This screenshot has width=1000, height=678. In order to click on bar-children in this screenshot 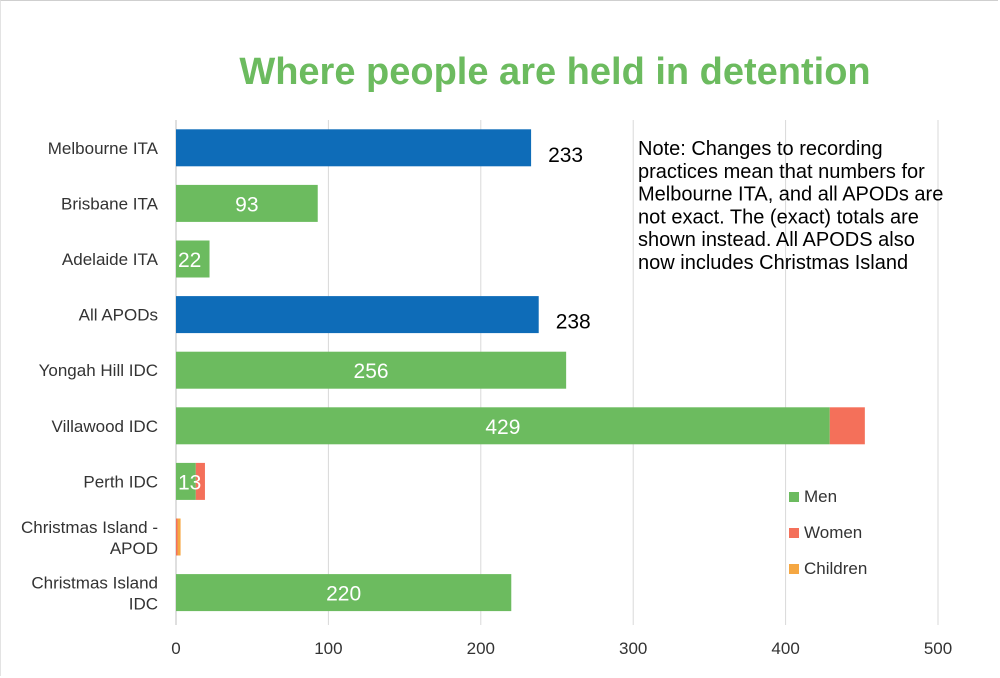, I will do `click(179, 537)`.